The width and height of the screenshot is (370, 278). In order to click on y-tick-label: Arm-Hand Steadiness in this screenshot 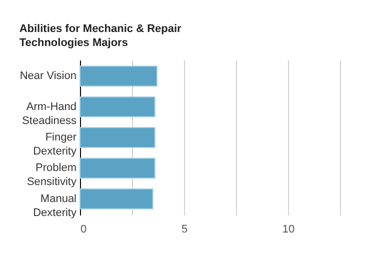, I will do `click(49, 113)`.